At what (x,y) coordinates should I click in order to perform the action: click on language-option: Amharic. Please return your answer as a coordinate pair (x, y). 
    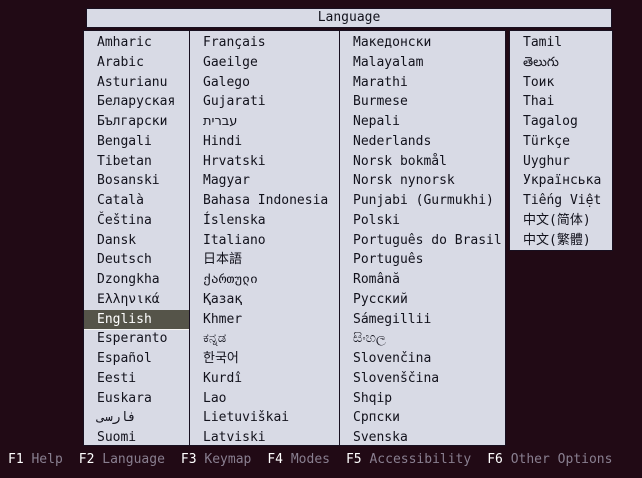
    Looking at the image, I should click on (124, 42).